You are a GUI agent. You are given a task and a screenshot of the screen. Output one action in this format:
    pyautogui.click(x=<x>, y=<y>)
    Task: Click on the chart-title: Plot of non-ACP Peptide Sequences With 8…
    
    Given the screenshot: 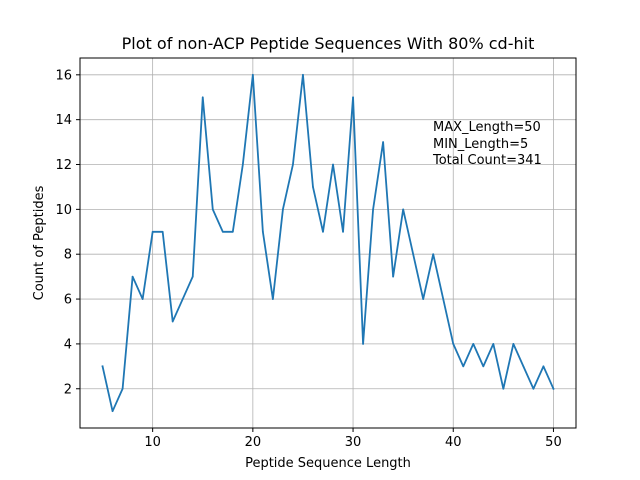 What is the action you would take?
    pyautogui.click(x=328, y=43)
    